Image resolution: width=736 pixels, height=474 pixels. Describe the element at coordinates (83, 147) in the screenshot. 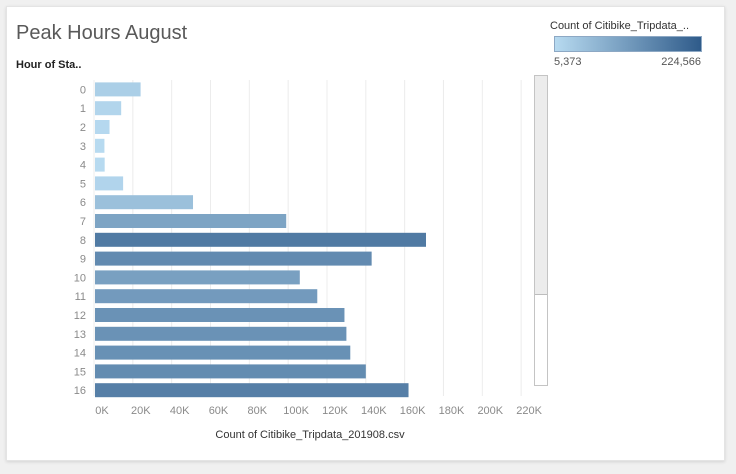

I see `category-tick-label: 3` at that location.